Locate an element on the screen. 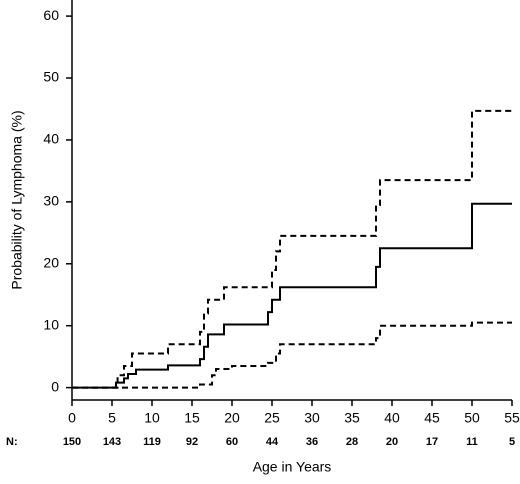 The height and width of the screenshot is (484, 520). at-risk-label: N: is located at coordinates (12, 442).